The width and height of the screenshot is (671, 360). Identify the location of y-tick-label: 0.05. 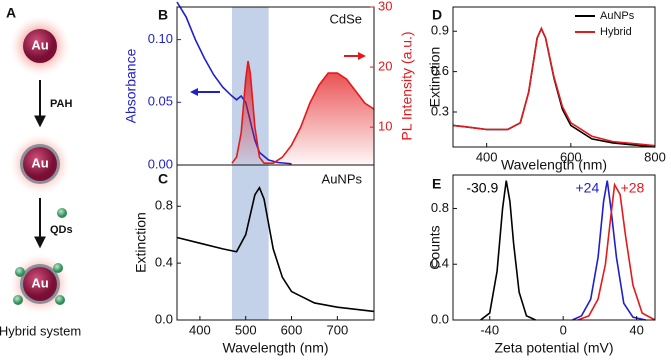
(160, 101).